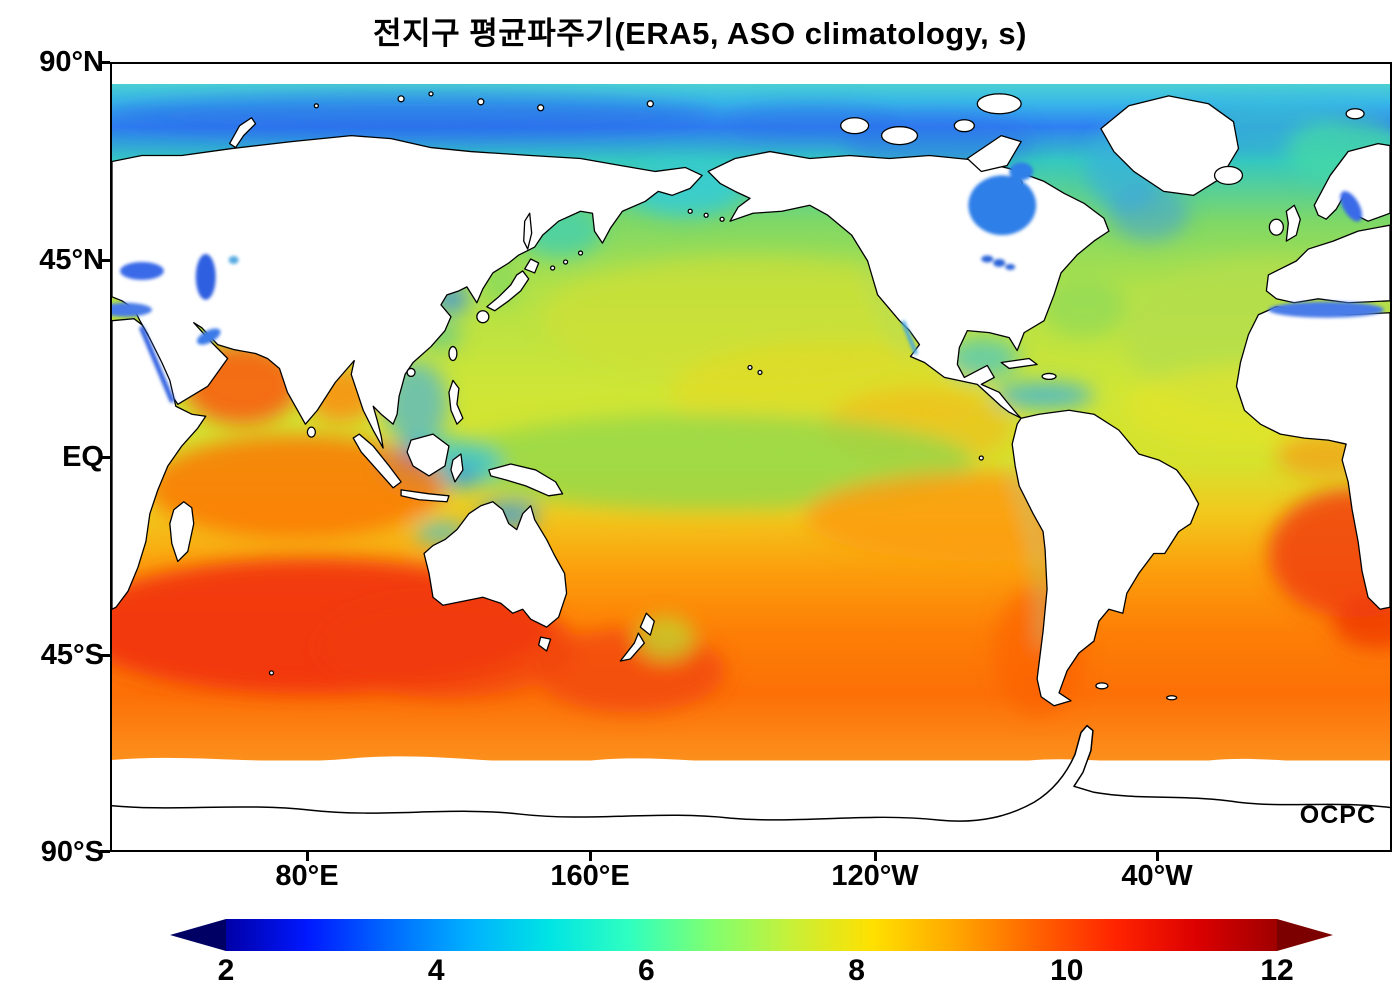 The width and height of the screenshot is (1400, 1005). Describe the element at coordinates (83, 457) in the screenshot. I see `y-axis-label-eq: EQ` at that location.